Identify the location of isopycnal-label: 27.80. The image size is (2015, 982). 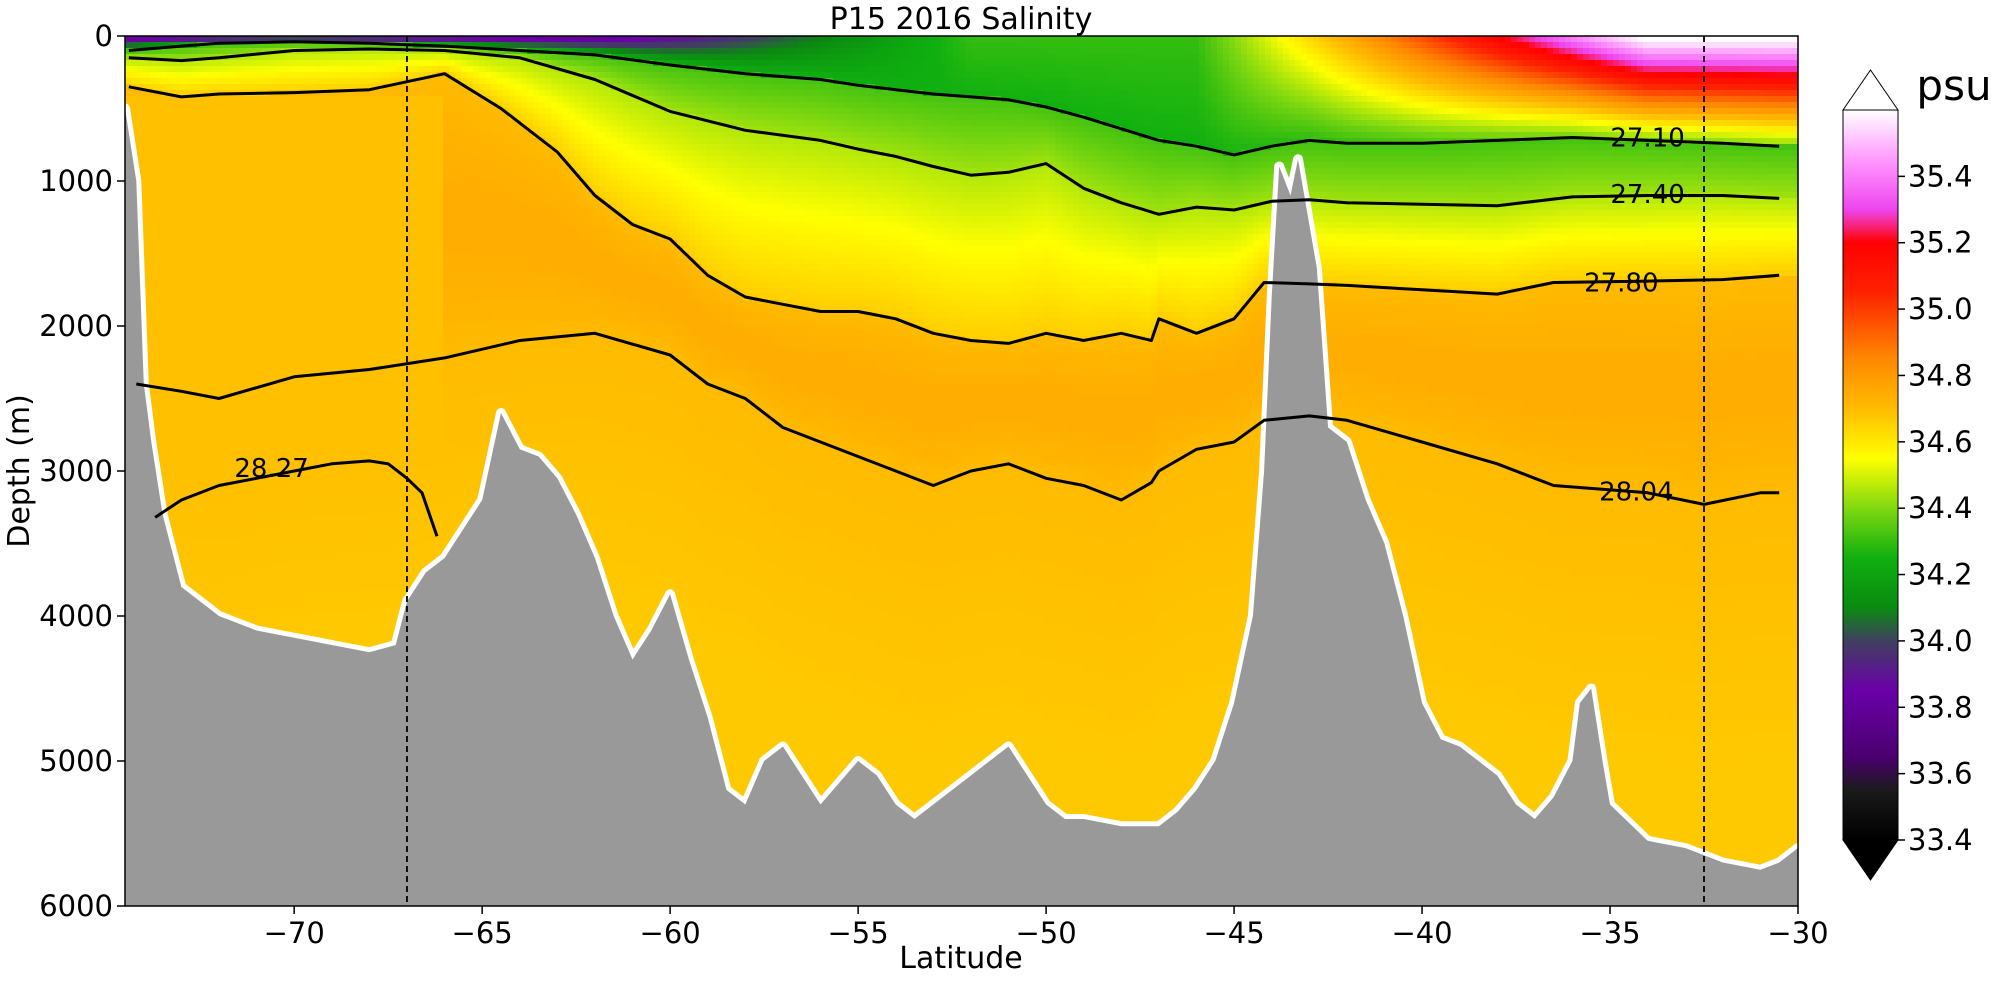
(1621, 284).